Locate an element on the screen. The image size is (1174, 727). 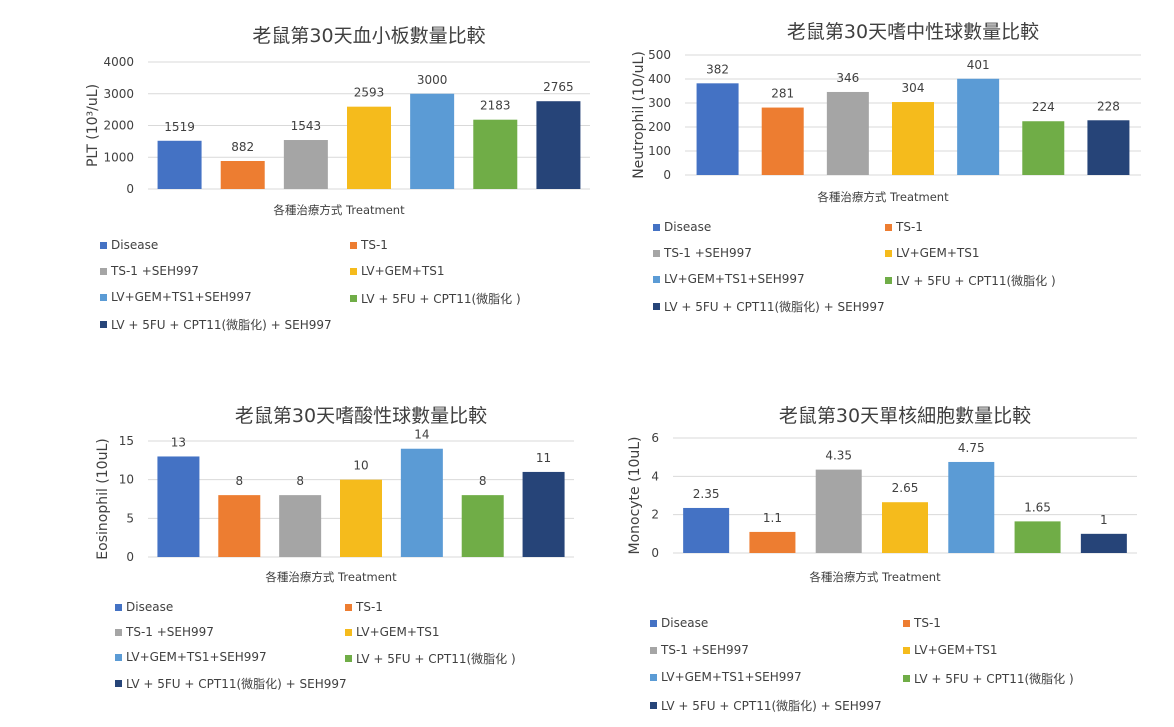
data-label: 14 is located at coordinates (421, 435).